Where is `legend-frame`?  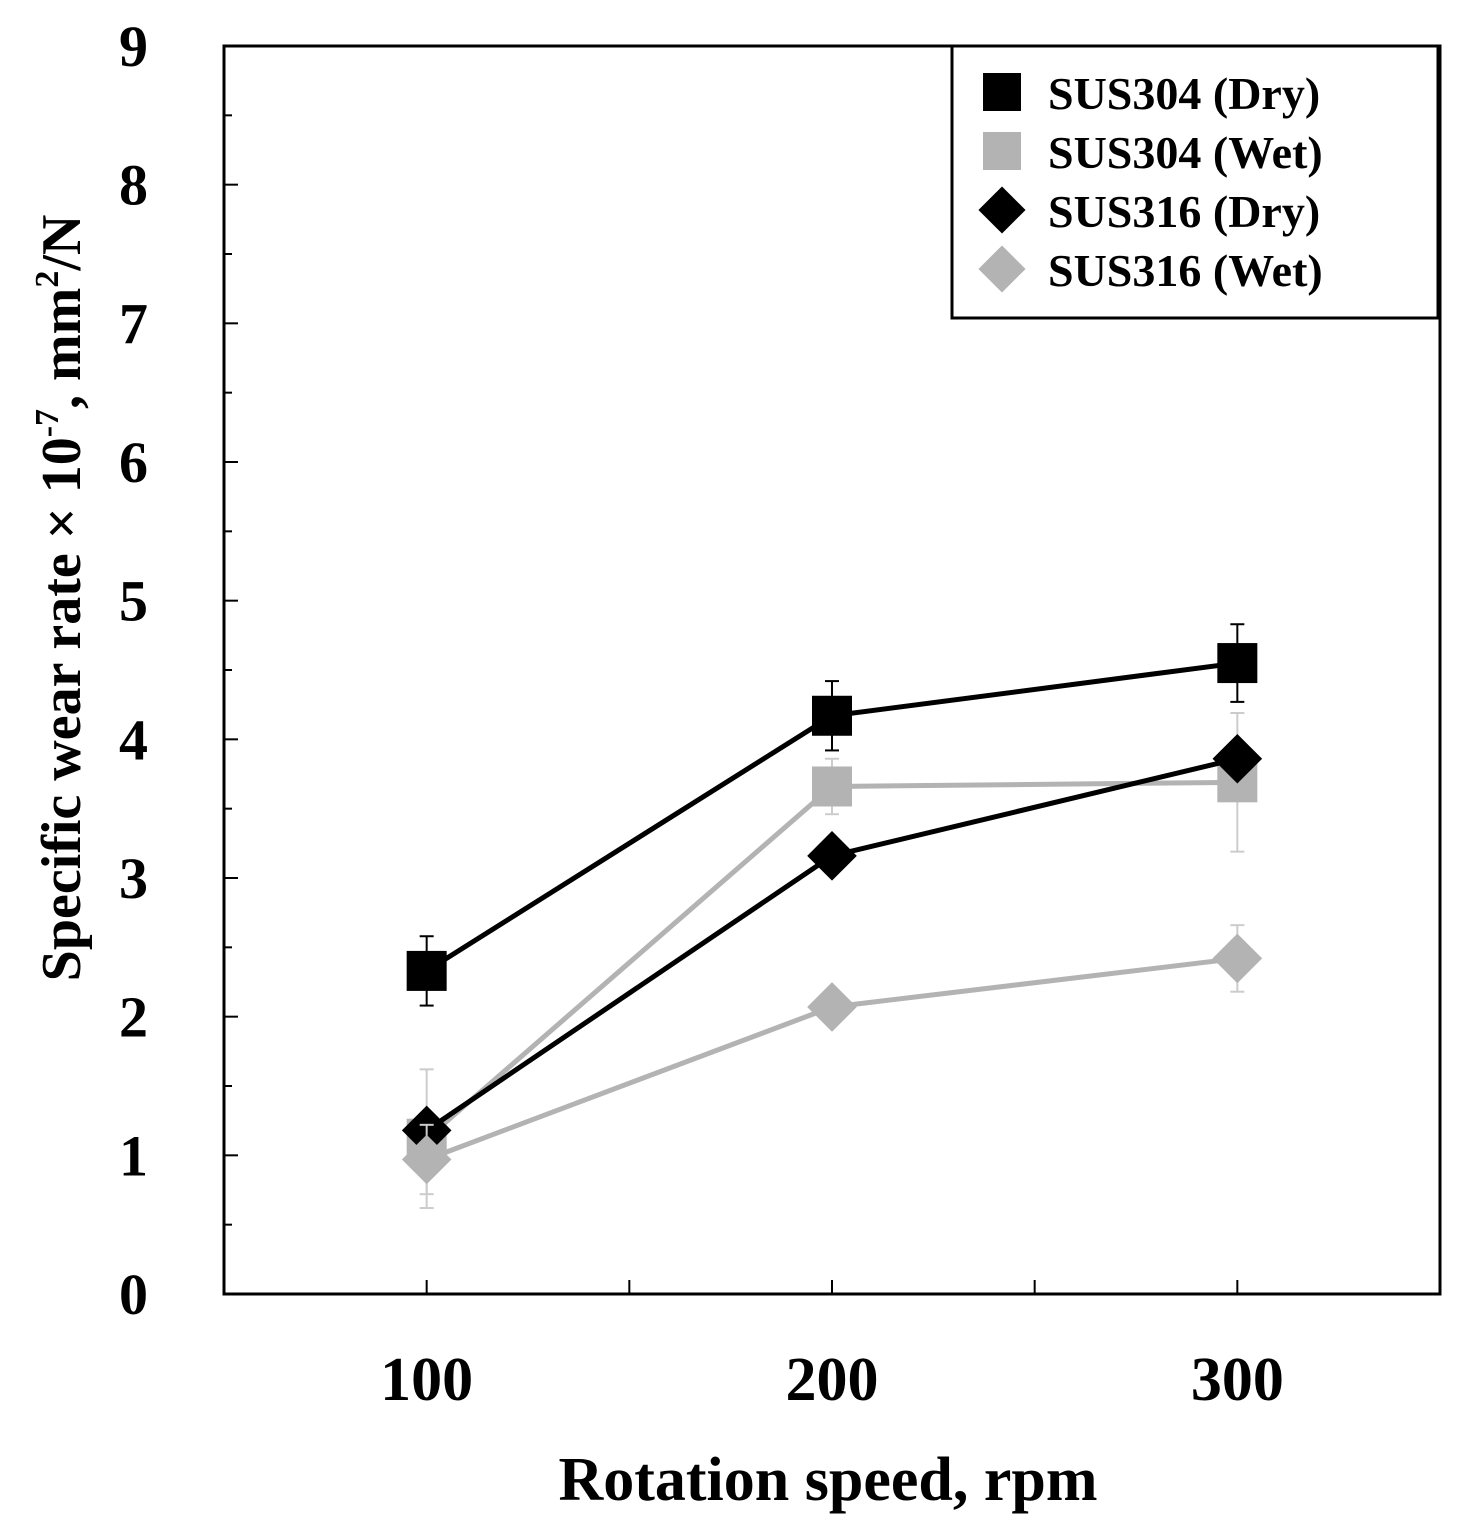
legend-frame is located at coordinates (1195, 182).